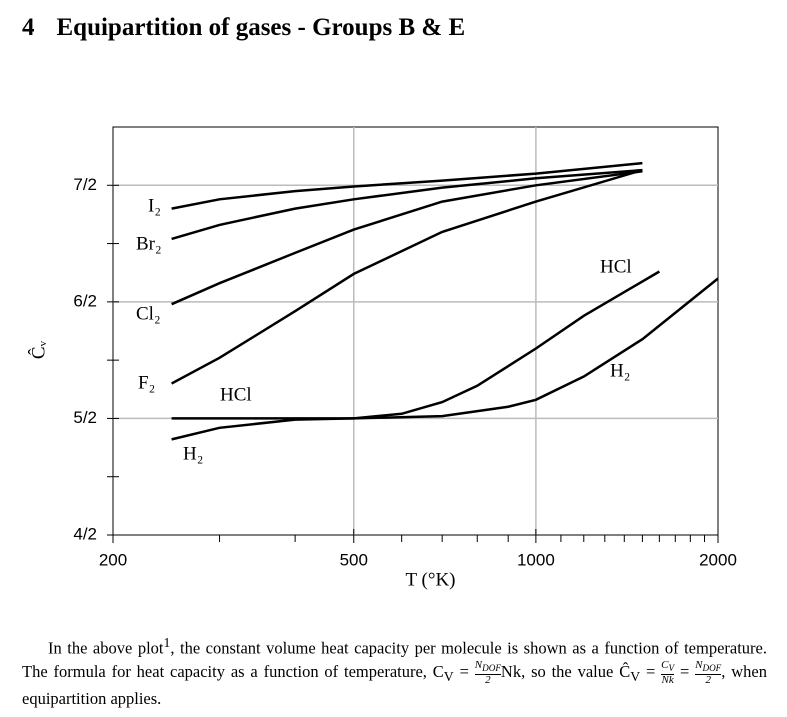 The width and height of the screenshot is (787, 717). I want to click on y-tick-label: 7/2, so click(85, 184).